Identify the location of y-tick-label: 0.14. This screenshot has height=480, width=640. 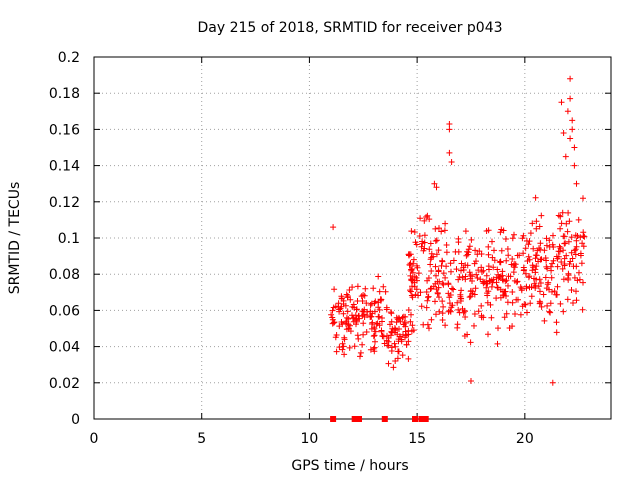
(64, 167).